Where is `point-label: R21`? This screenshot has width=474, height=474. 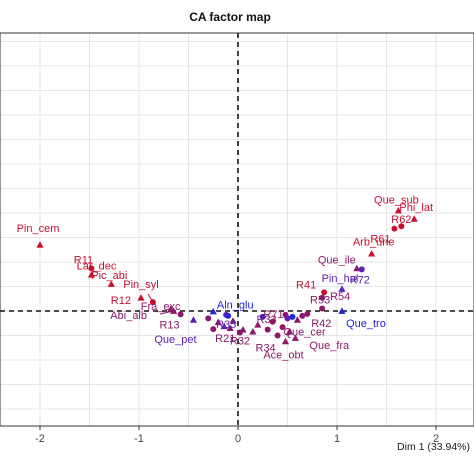
point-label: R21 is located at coordinates (225, 339).